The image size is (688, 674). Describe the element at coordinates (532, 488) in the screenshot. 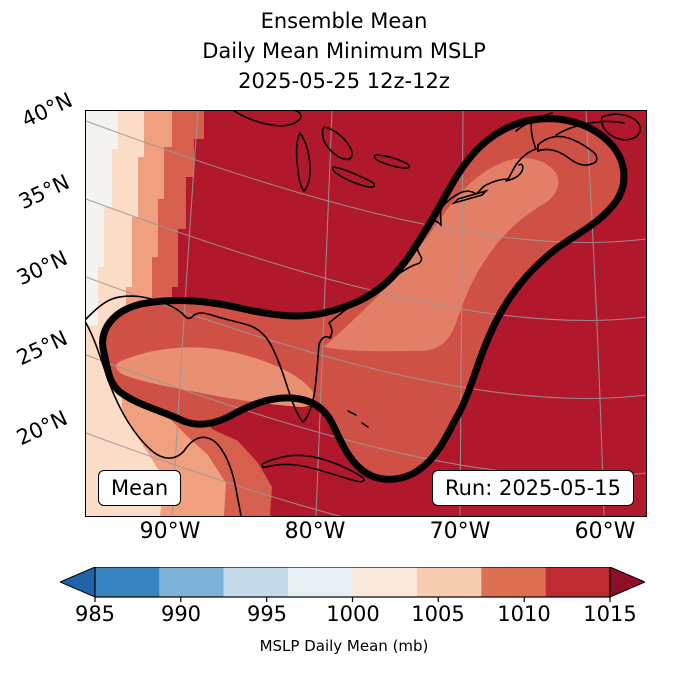

I see `run-date-label-box: Run: 2025-05-15` at that location.